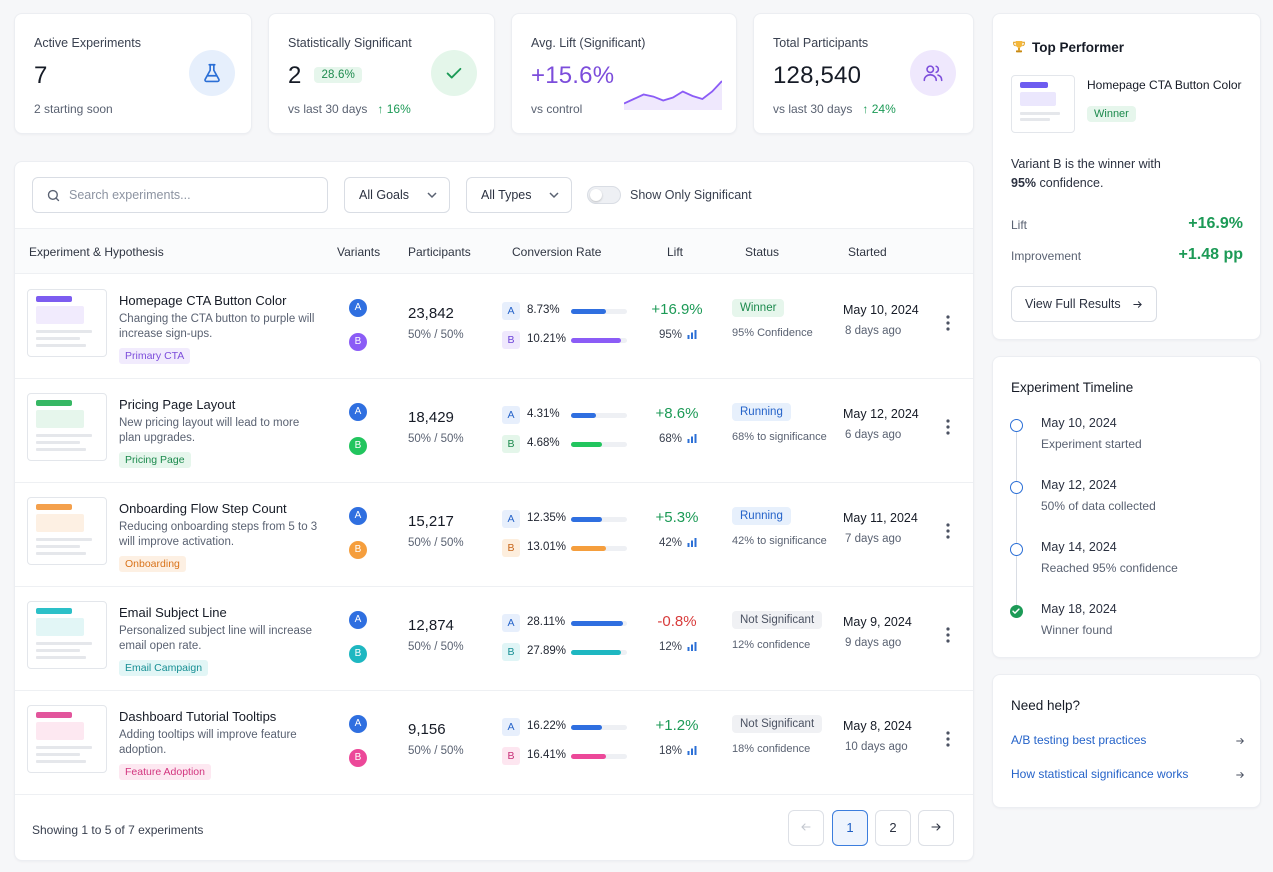  What do you see at coordinates (519, 195) in the screenshot?
I see `types-dropdown: All Types` at bounding box center [519, 195].